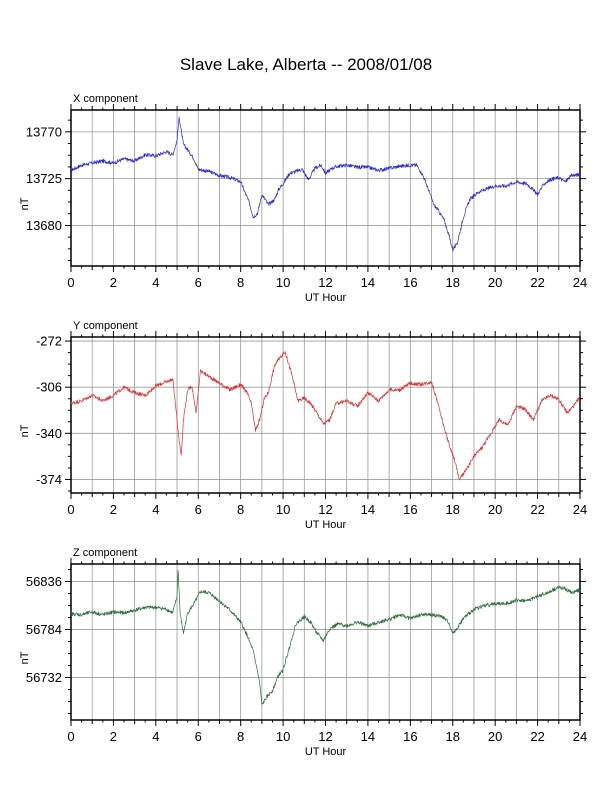  I want to click on y-tick-label: -340, so click(49, 433).